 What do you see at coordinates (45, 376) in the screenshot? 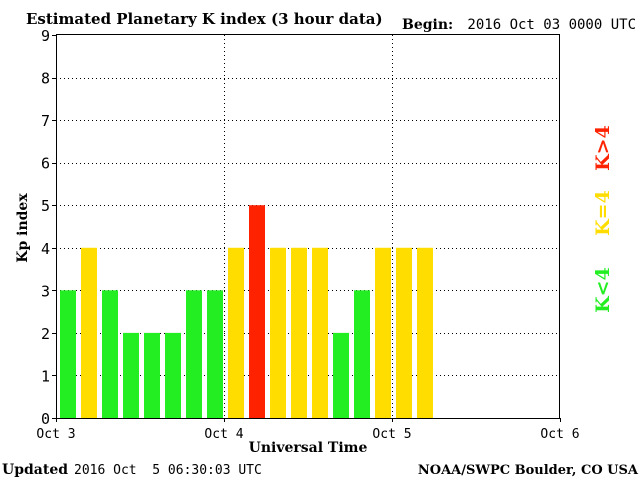
I see `y-tick-label: 1` at bounding box center [45, 376].